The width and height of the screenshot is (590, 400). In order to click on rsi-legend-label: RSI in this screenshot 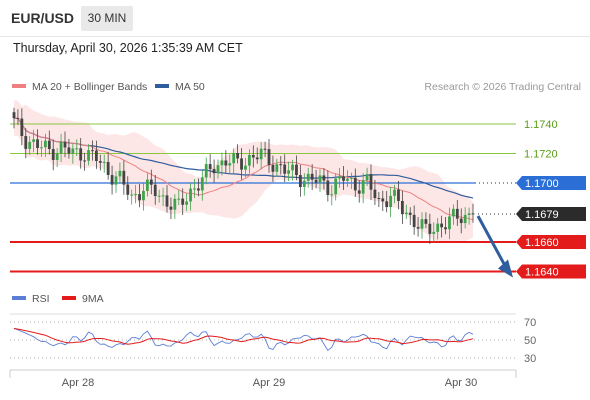, I will do `click(41, 299)`.